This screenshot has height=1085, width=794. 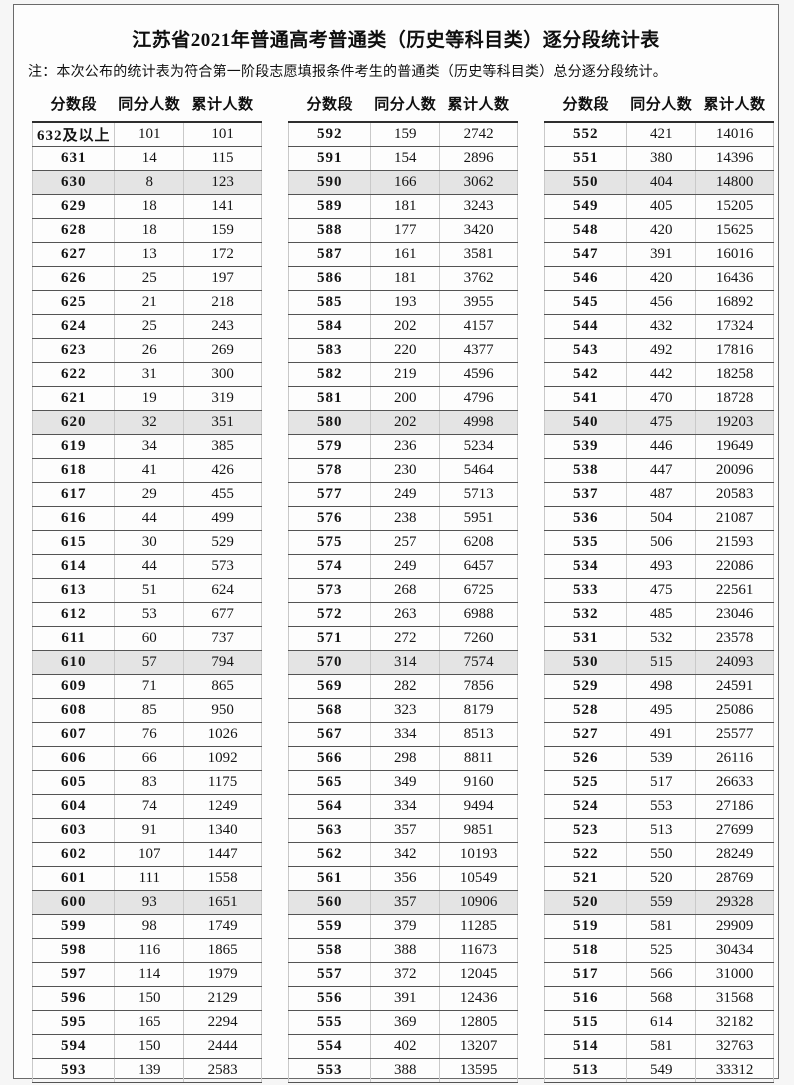 I want to click on table-row: 571 272 7260, so click(x=402, y=638).